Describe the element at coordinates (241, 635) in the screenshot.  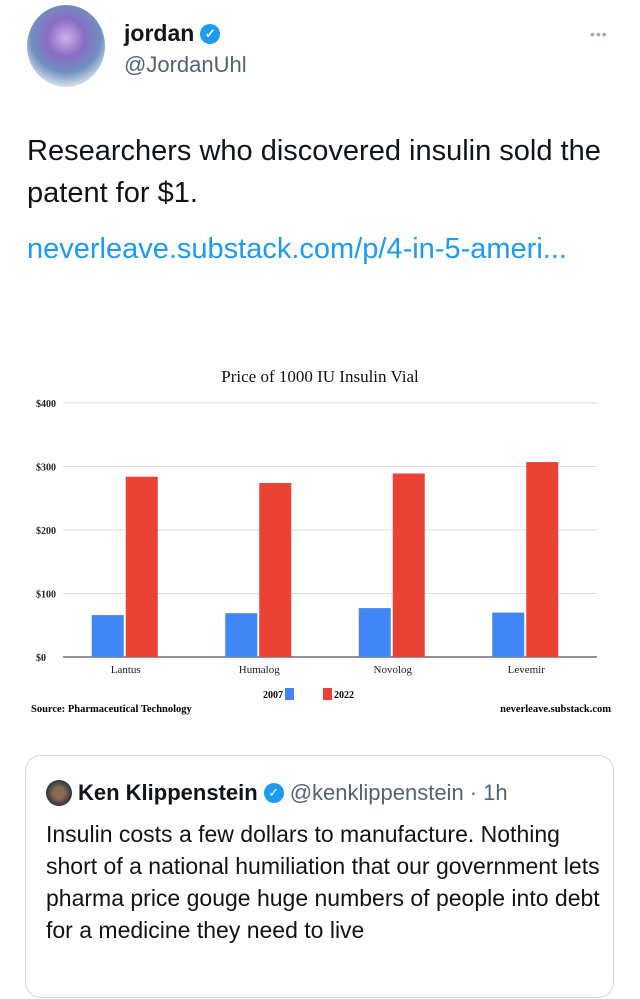
I see `bar-2007-humalog` at that location.